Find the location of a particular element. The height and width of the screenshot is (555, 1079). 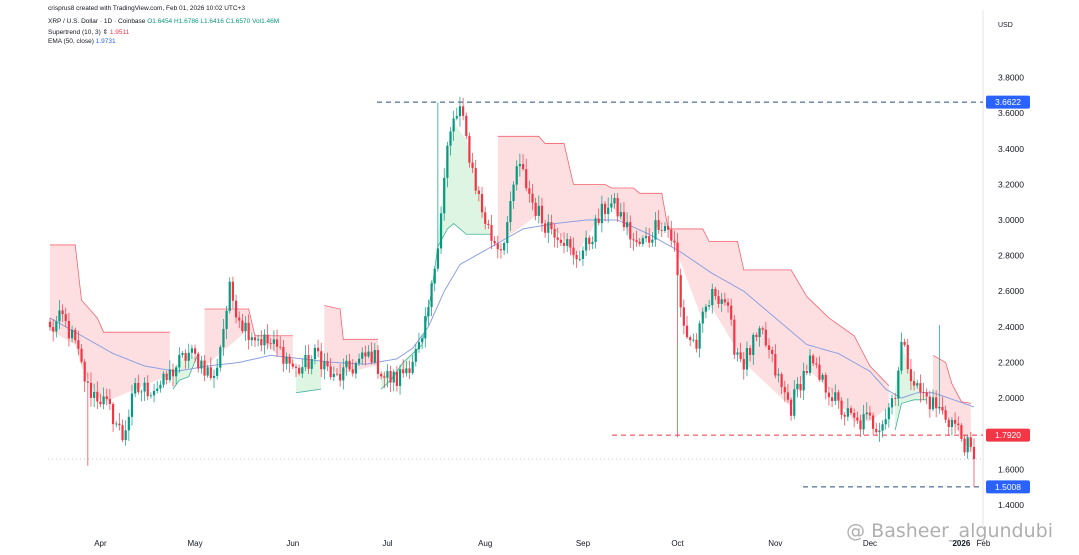

ohlc-high: H1.6786 is located at coordinates (186, 21).